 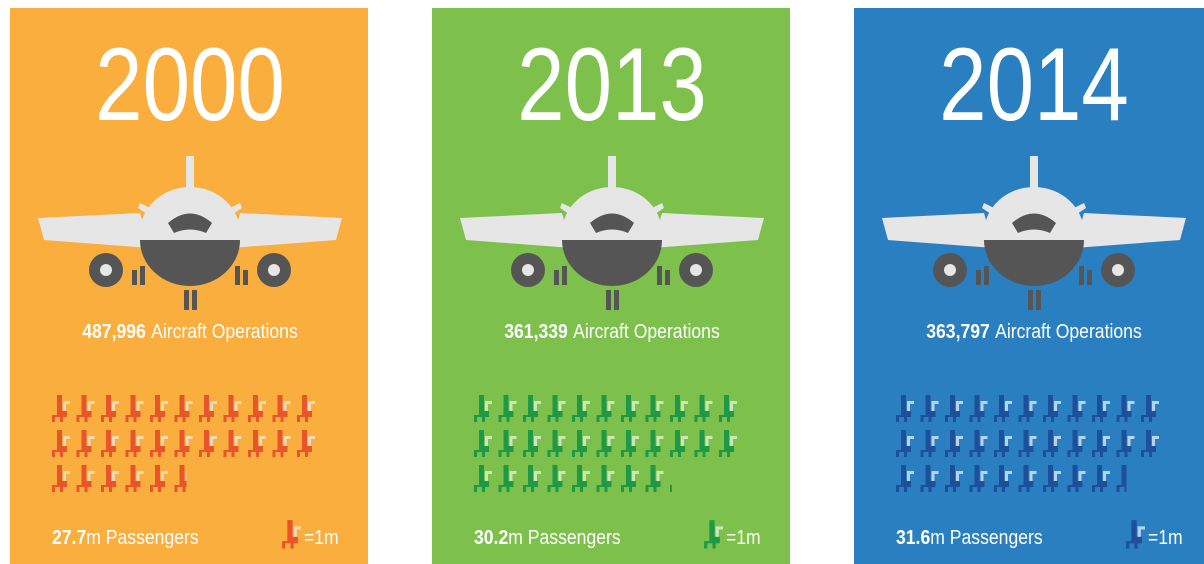 What do you see at coordinates (1034, 85) in the screenshot?
I see `year: 2014` at bounding box center [1034, 85].